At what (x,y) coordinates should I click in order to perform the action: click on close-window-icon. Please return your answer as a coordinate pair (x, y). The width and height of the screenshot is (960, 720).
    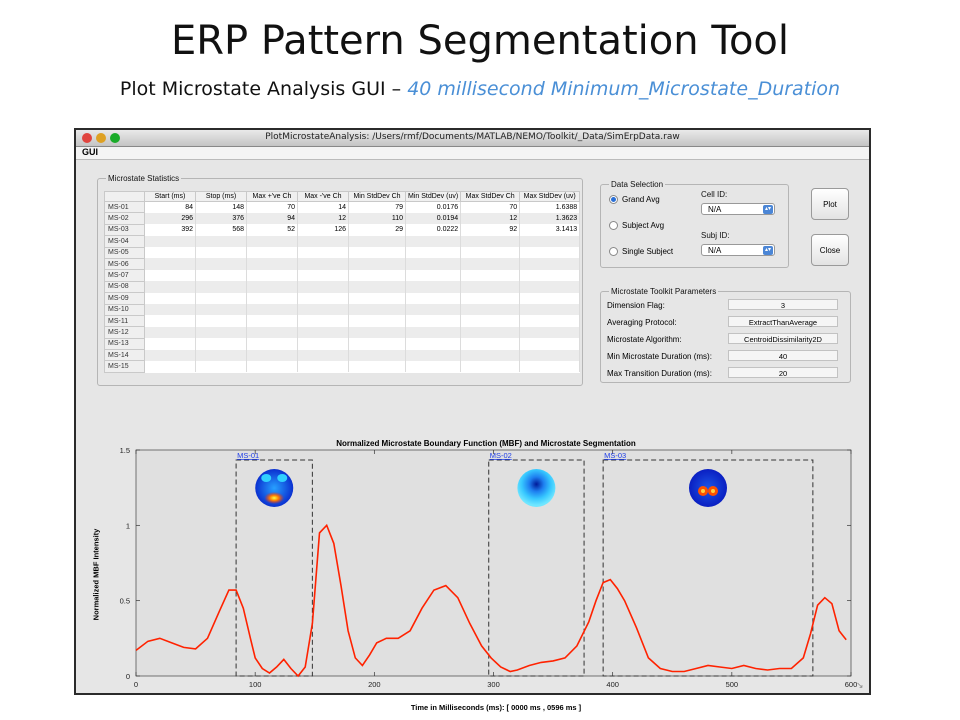
    Looking at the image, I should click on (87, 138).